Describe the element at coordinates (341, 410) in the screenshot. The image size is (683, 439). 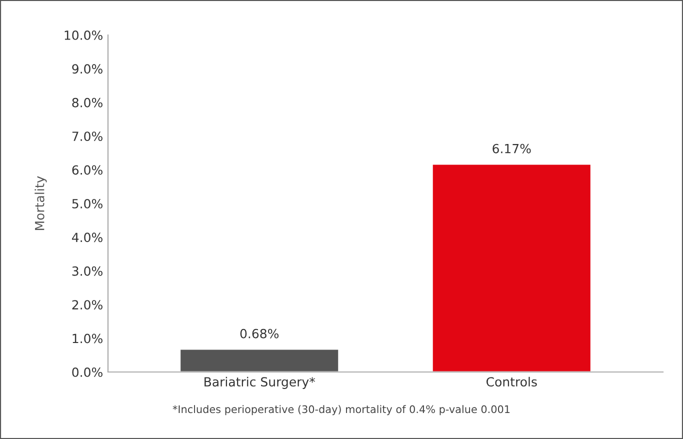
I see `text: *Includes perioperative (30-day) mortality of 0.4% p-value 0.001` at that location.